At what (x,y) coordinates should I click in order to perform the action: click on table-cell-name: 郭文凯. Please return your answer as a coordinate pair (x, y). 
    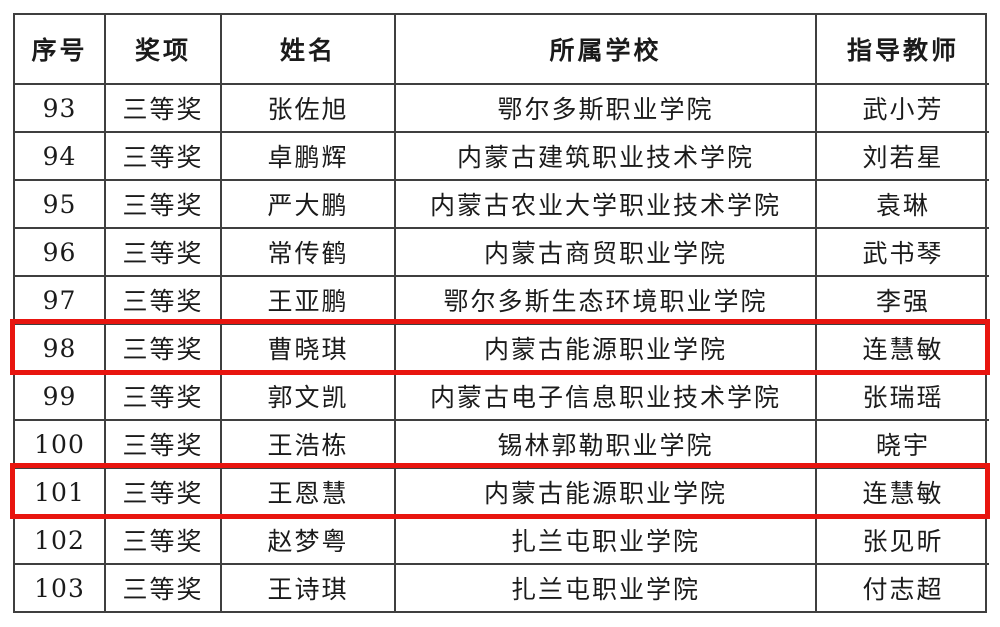
    Looking at the image, I should click on (307, 395).